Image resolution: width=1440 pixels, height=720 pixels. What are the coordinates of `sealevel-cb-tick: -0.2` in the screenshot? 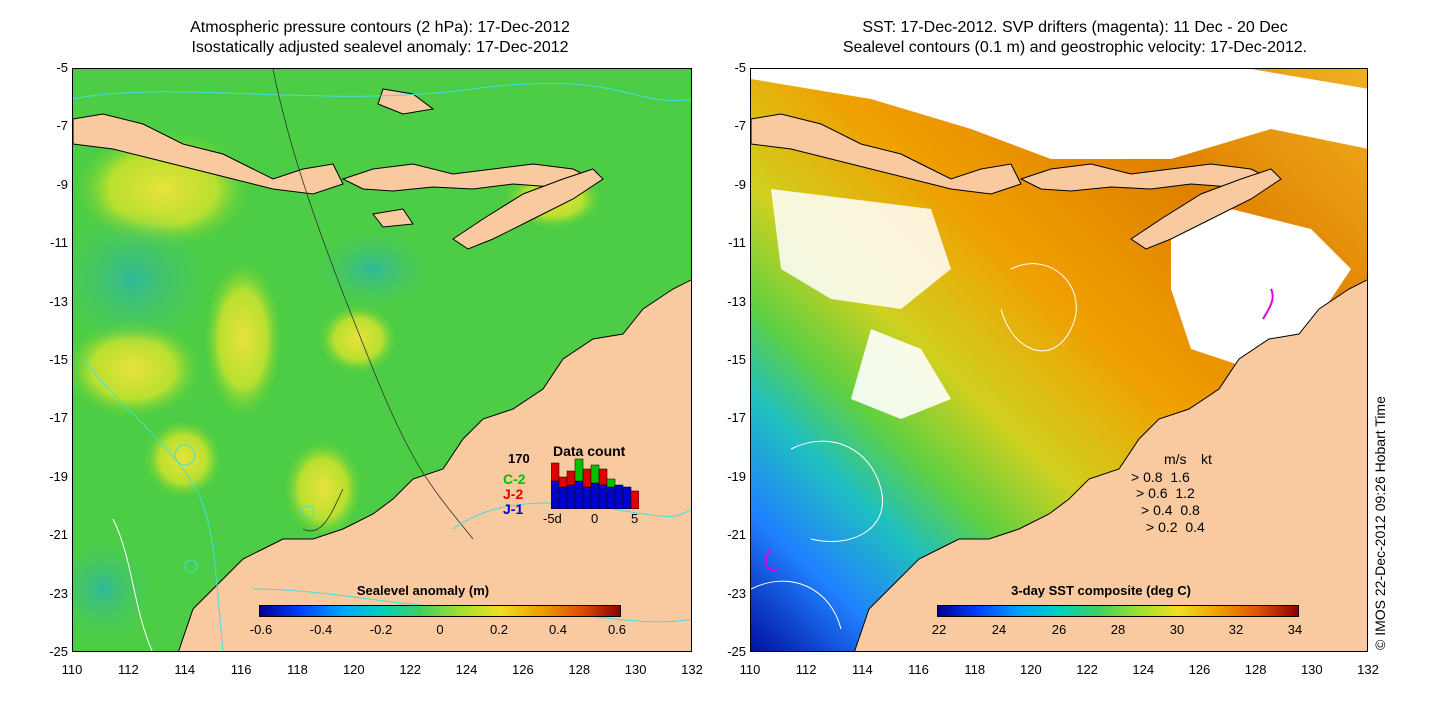 It's located at (381, 629).